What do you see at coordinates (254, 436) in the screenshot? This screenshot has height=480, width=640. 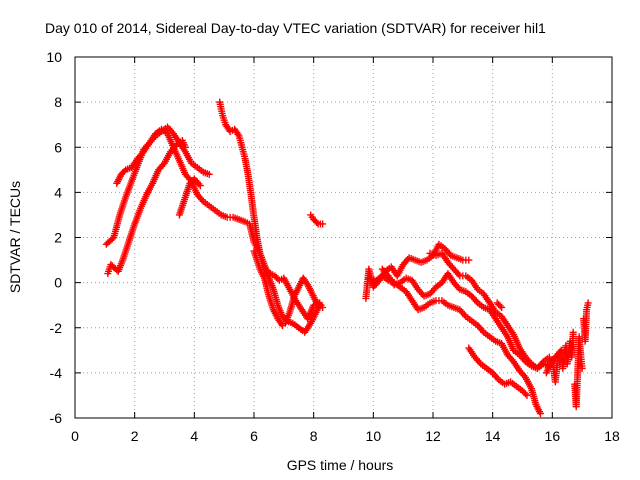 I see `x-tick-label: 6` at bounding box center [254, 436].